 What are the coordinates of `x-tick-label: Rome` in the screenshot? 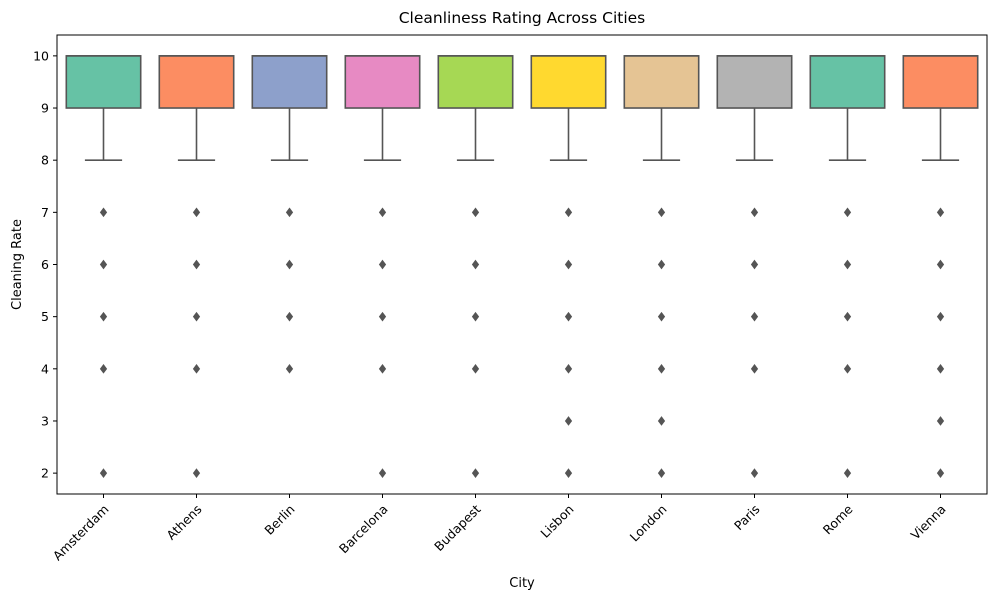 It's located at (838, 519).